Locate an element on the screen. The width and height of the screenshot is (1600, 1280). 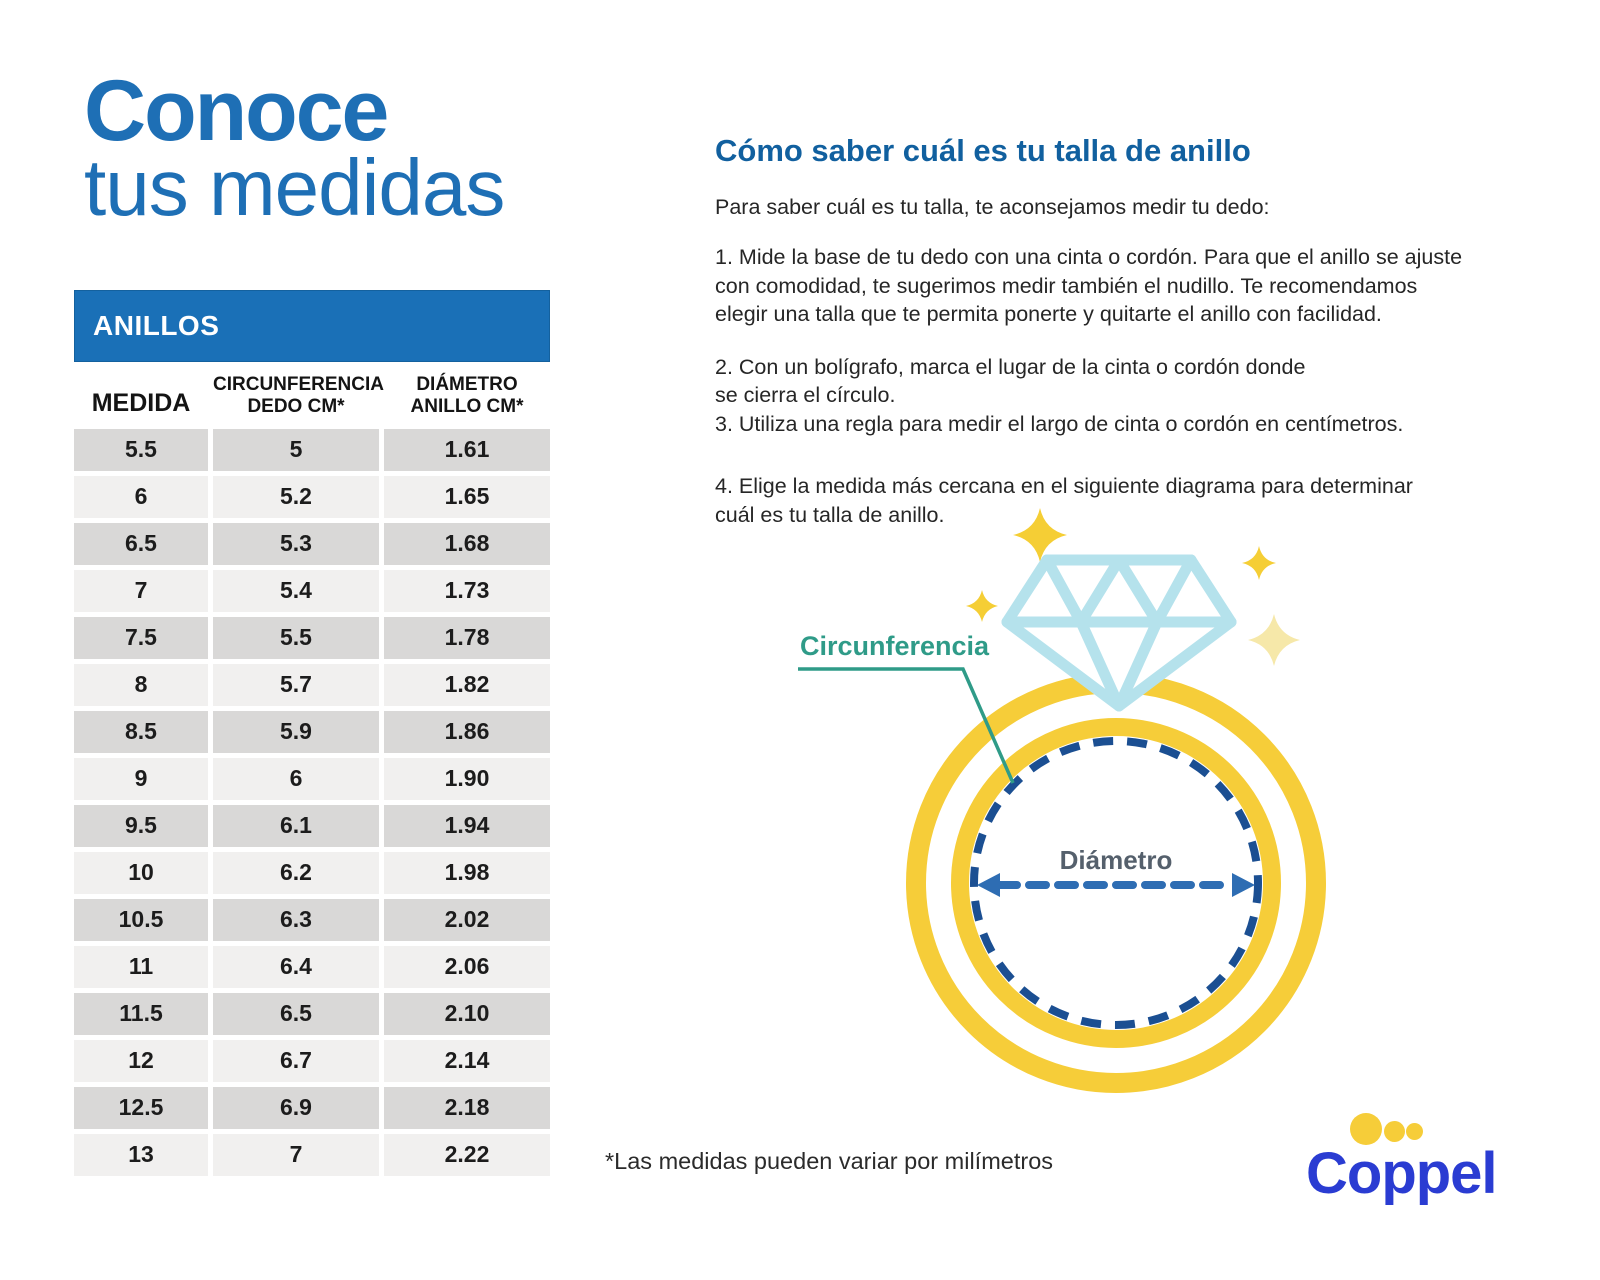
table-cell: 1.65 is located at coordinates (467, 496).